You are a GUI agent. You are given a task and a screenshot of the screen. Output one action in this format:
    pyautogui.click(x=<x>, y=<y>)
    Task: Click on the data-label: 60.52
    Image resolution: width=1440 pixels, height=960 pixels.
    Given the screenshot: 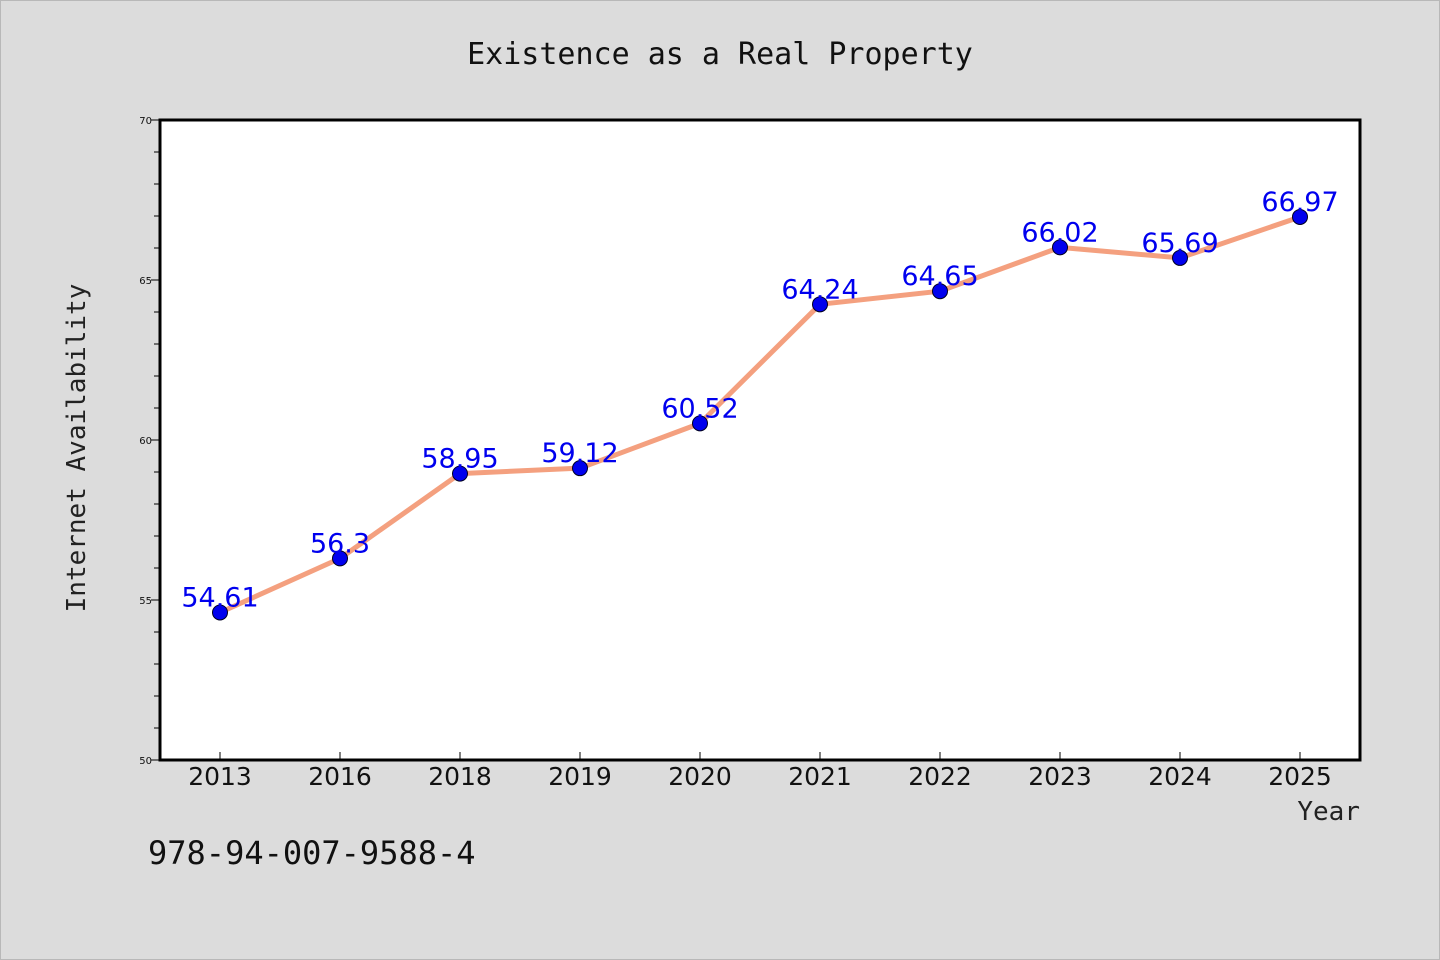 What is the action you would take?
    pyautogui.click(x=699, y=408)
    